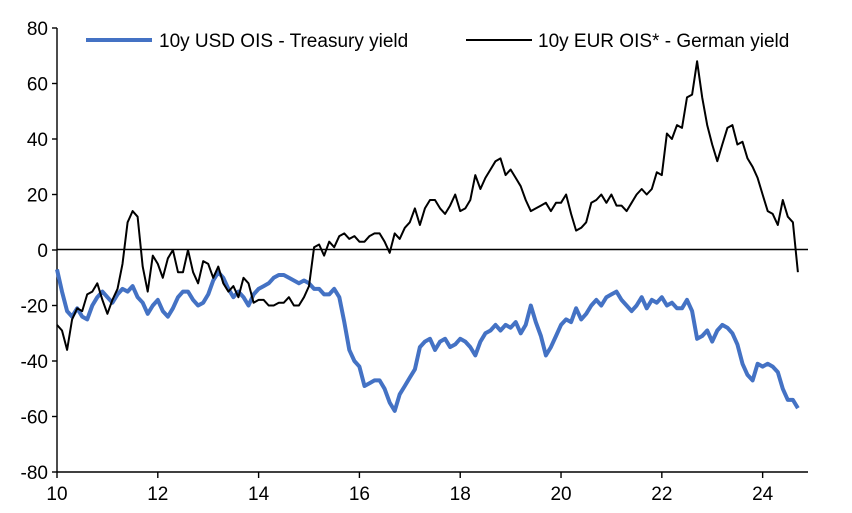 This screenshot has width=852, height=513. Describe the element at coordinates (283, 41) in the screenshot. I see `legend-label-usd: 10y USD OIS - Treasury yield` at that location.